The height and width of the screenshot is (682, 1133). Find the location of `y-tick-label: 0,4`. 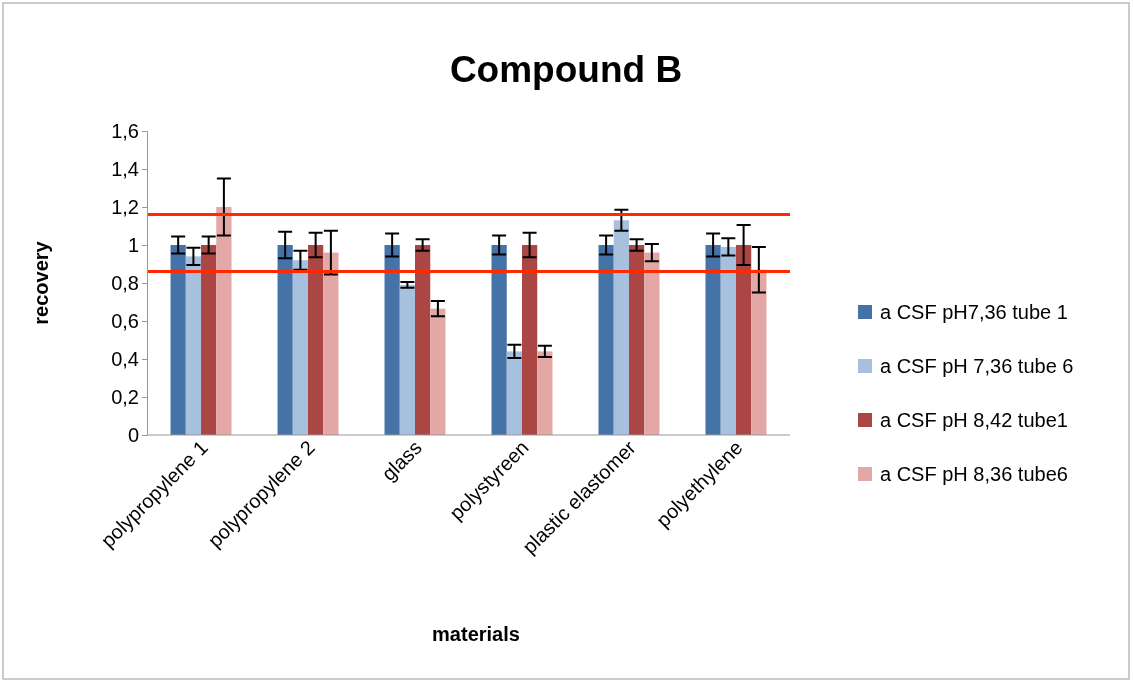

y-tick-label: 0,4 is located at coordinates (125, 358).